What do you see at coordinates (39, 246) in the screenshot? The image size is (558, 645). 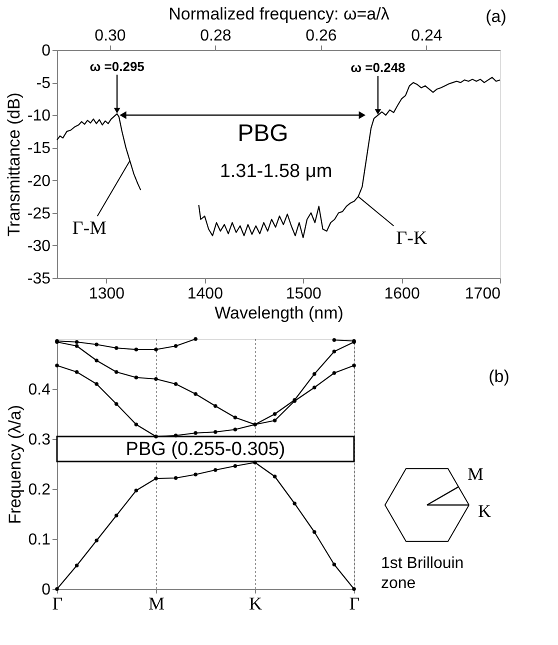 I see `y-tick-label: -30` at bounding box center [39, 246].